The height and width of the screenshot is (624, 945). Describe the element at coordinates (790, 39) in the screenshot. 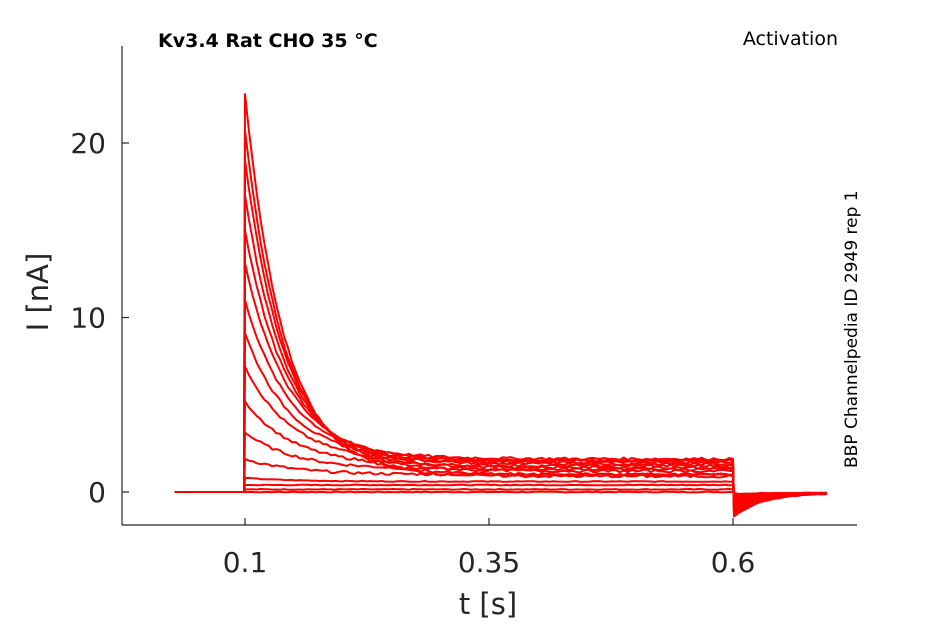

I see `protocol-label: Activation` at that location.